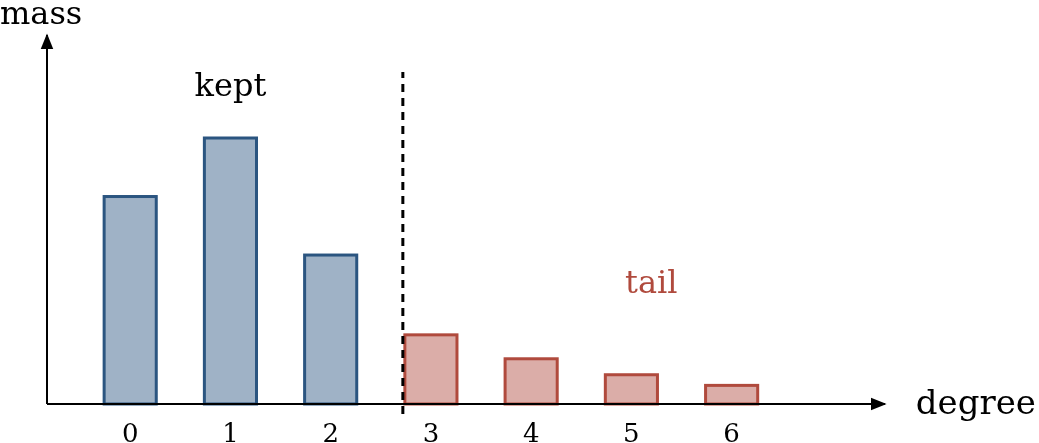 This screenshot has height=443, width=1039. Describe the element at coordinates (41, 16) in the screenshot. I see `y-axis-title: mass` at that location.